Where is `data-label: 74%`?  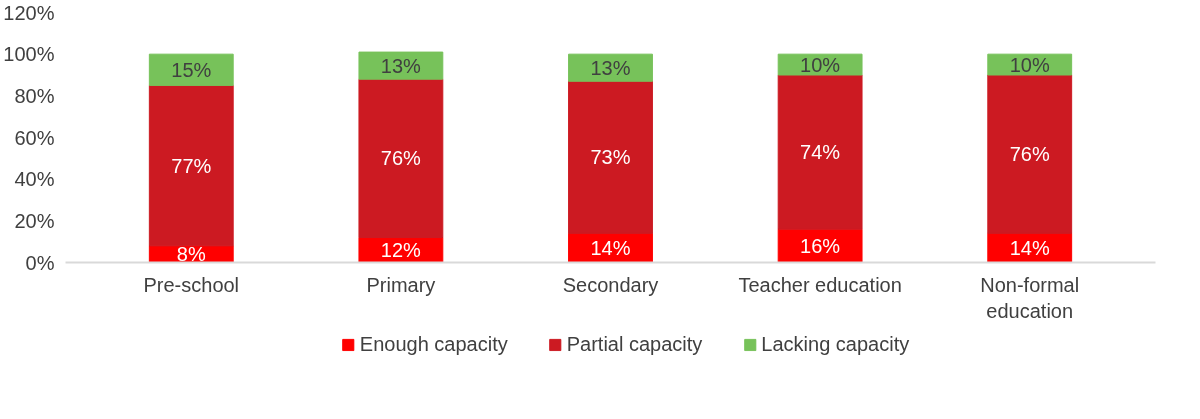 data-label: 74% is located at coordinates (820, 152).